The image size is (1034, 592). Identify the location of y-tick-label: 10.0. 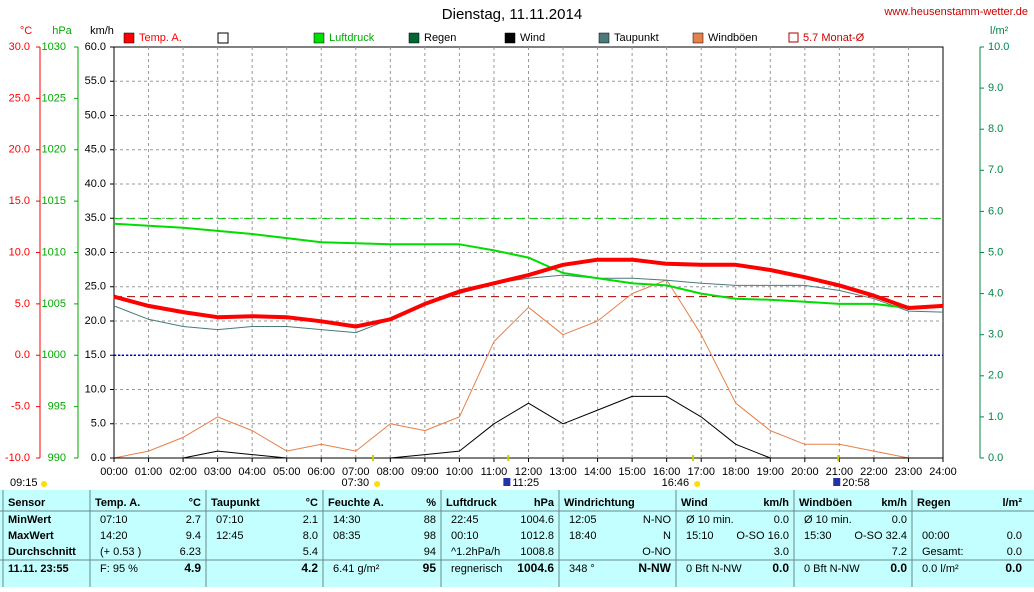
(95, 389).